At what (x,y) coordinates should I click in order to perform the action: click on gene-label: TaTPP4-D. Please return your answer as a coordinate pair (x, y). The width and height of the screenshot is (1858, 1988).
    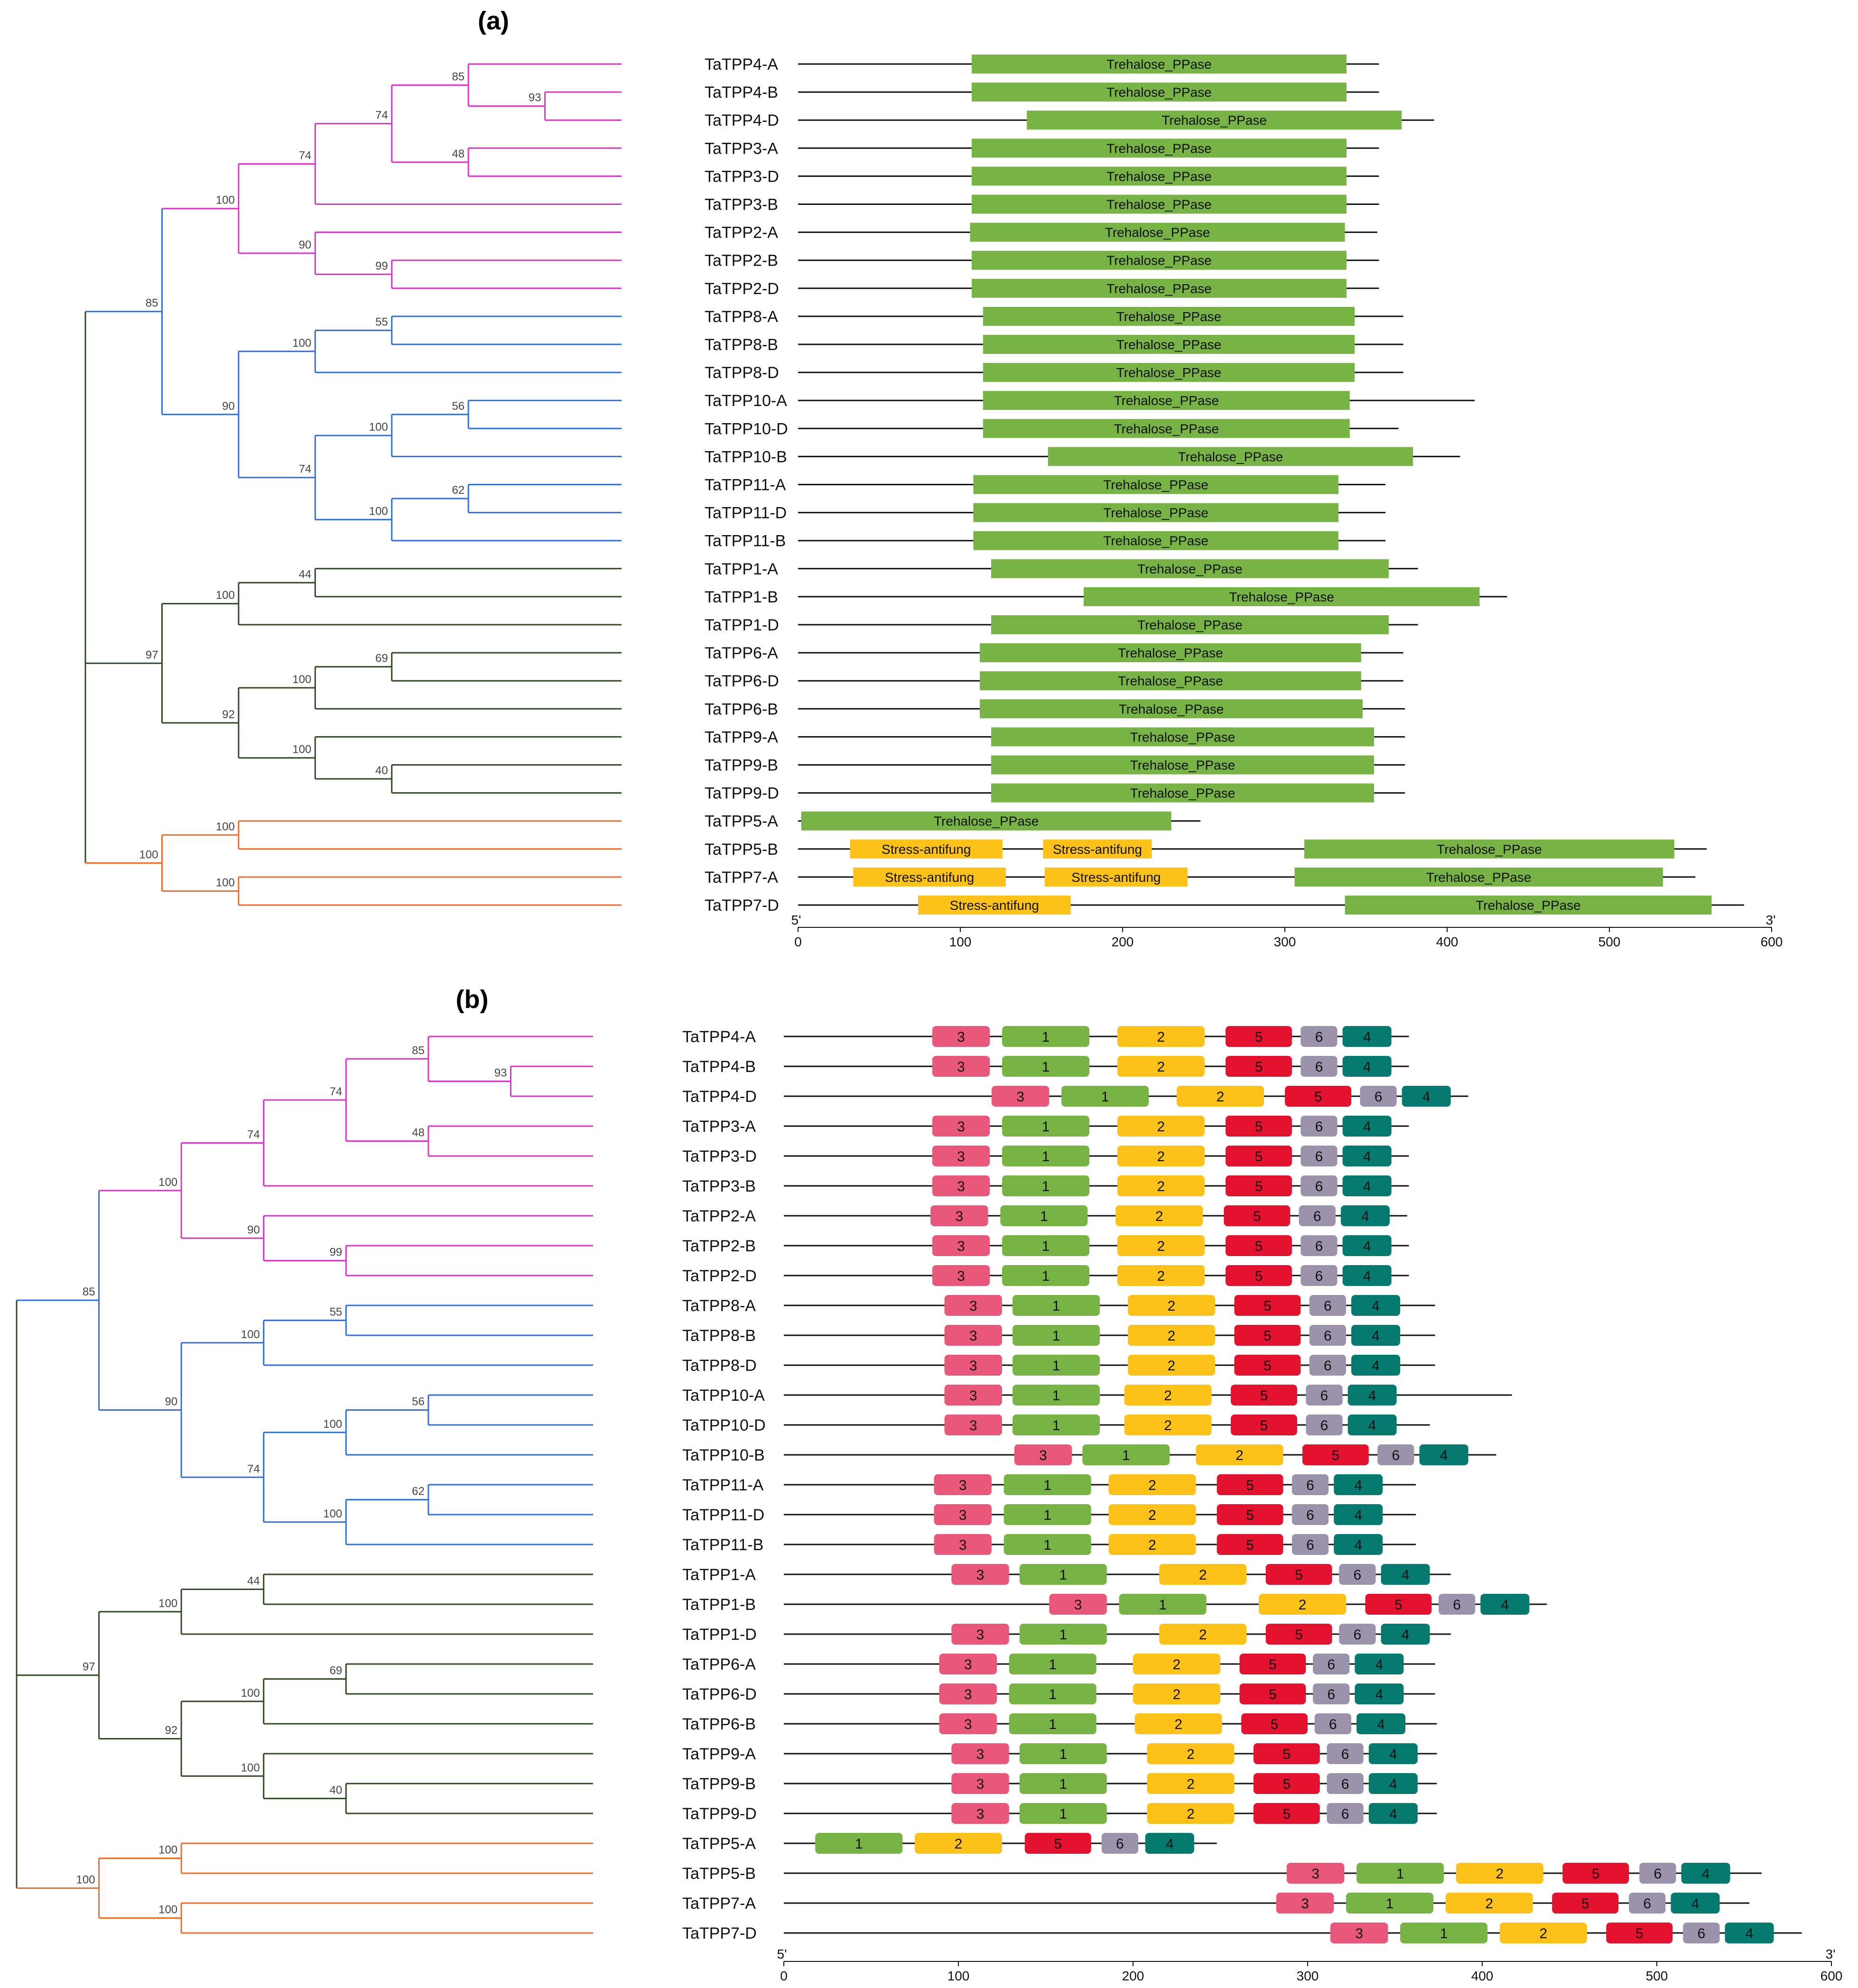
    Looking at the image, I should click on (720, 1097).